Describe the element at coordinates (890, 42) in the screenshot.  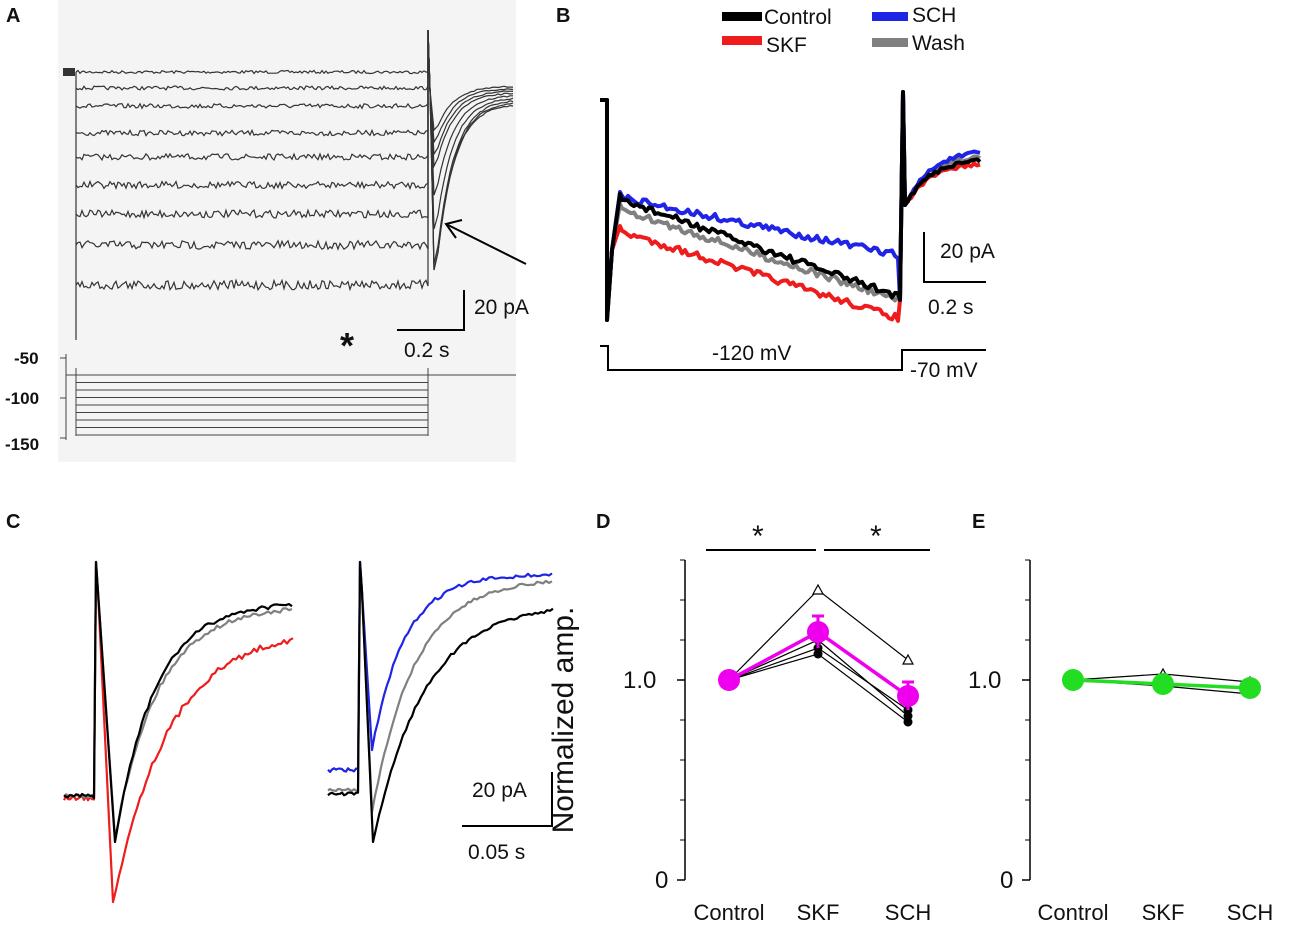
I see `legend-swatch-wash` at that location.